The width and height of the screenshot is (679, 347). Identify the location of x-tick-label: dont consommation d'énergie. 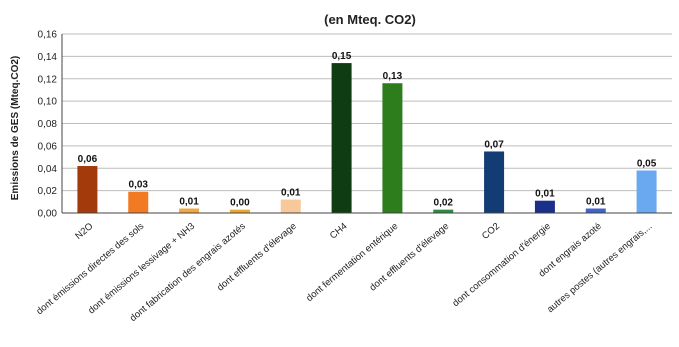
(502, 265).